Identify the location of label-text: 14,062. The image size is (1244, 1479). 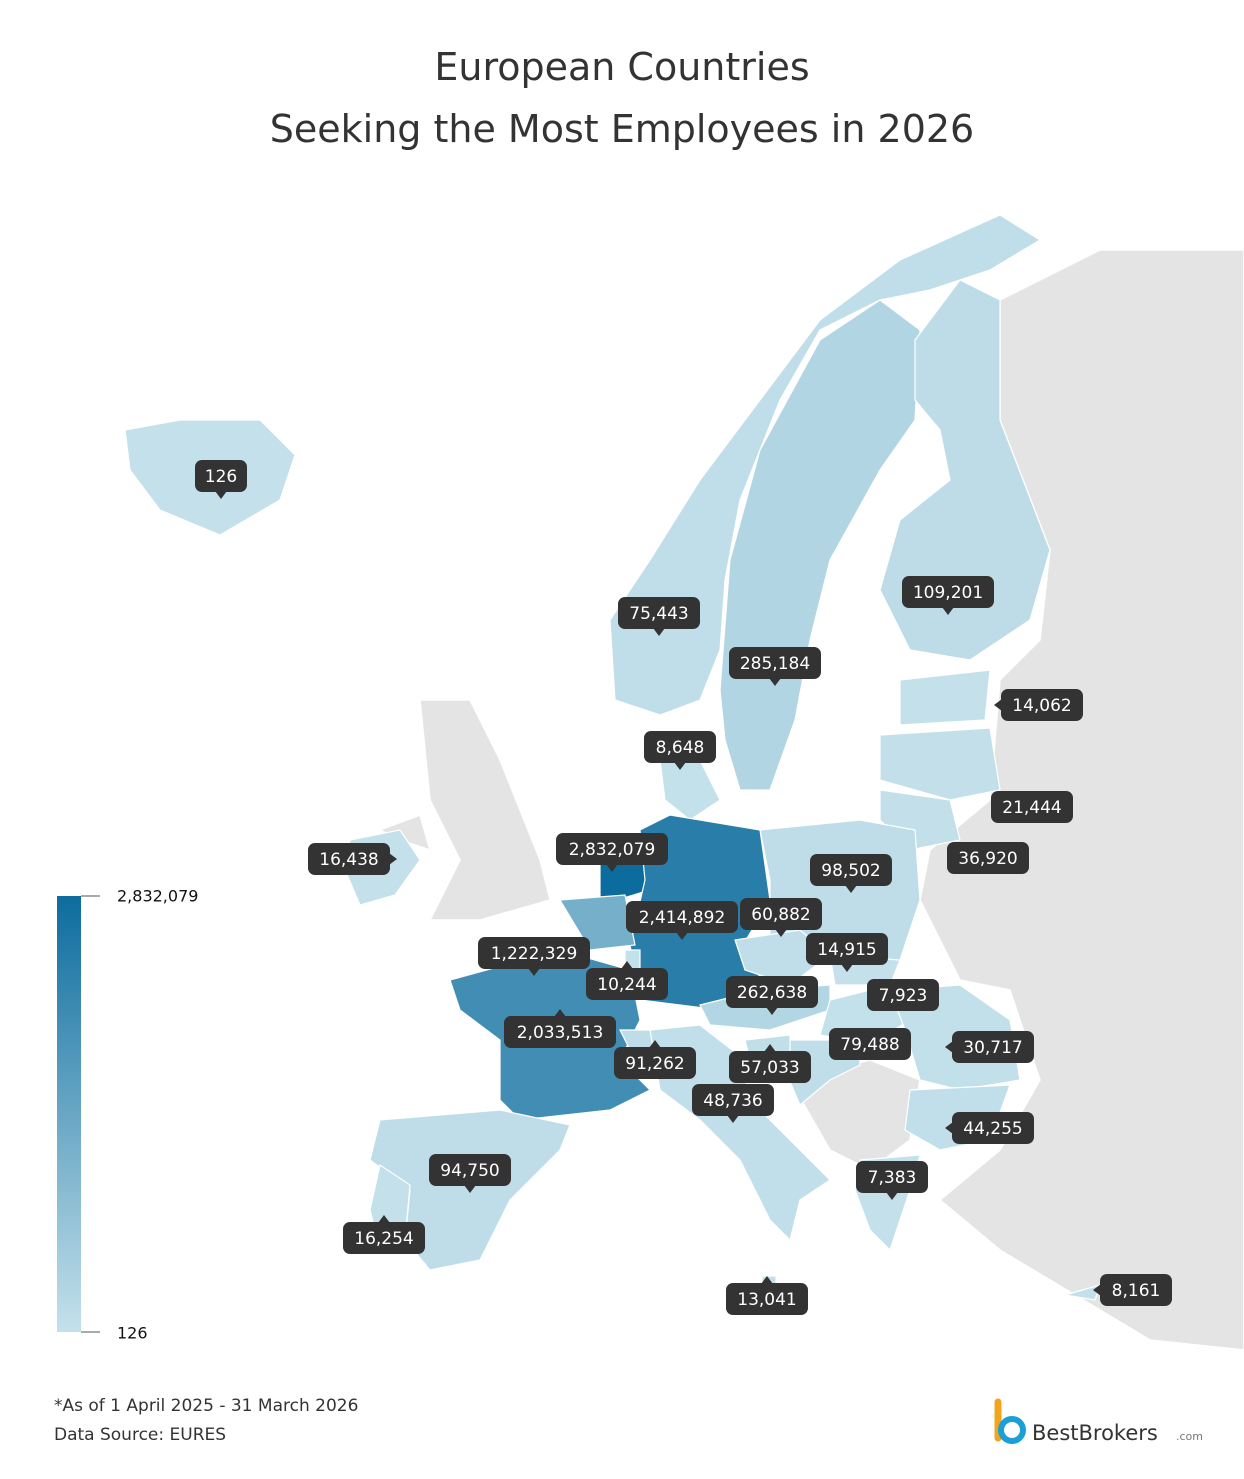
(1041, 706).